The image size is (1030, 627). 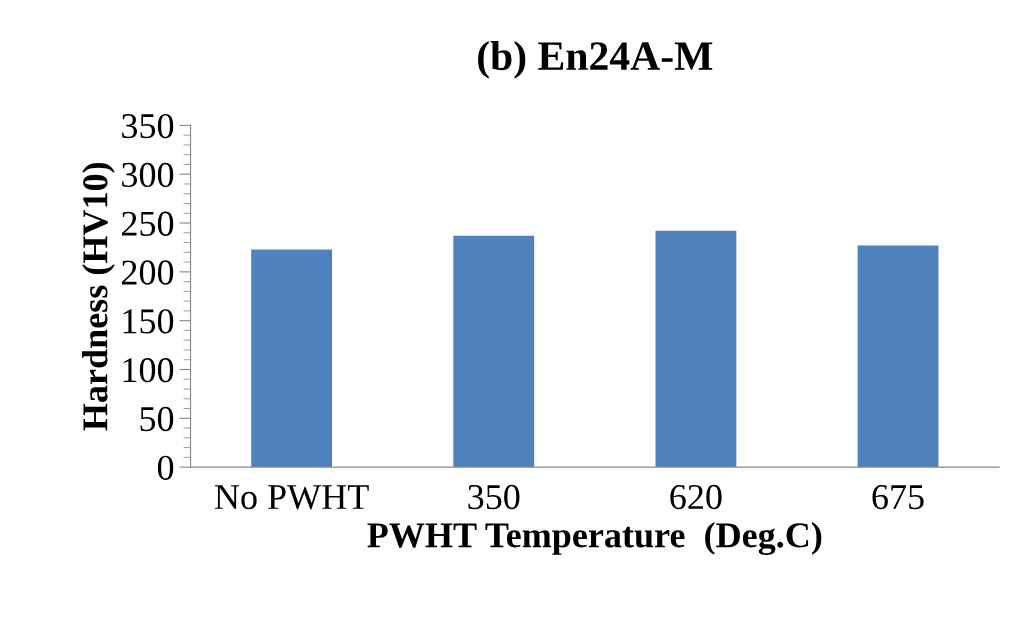 What do you see at coordinates (595, 59) in the screenshot?
I see `chart-title: (b) En24A-M` at bounding box center [595, 59].